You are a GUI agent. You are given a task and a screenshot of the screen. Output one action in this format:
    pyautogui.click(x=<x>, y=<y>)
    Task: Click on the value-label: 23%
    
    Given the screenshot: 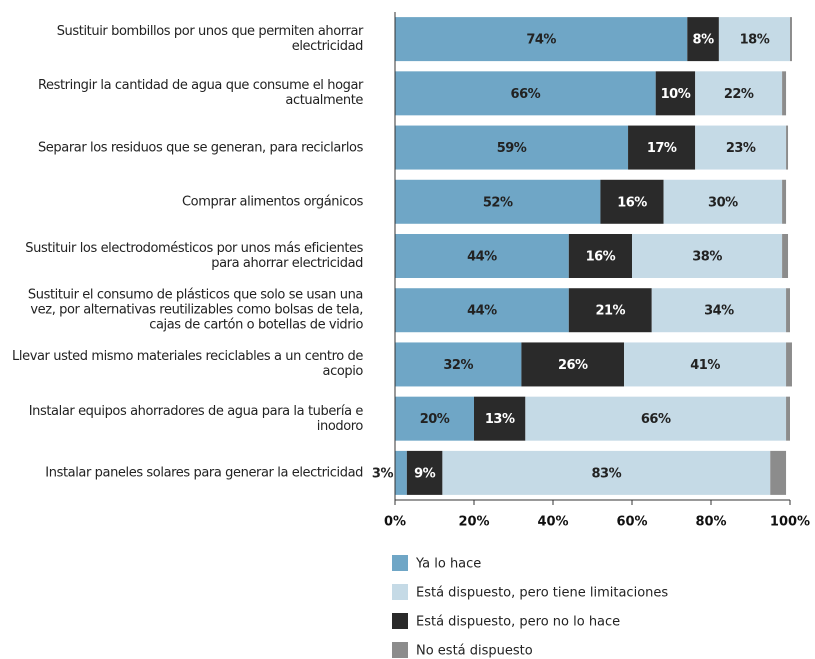 What is the action you would take?
    pyautogui.click(x=741, y=148)
    